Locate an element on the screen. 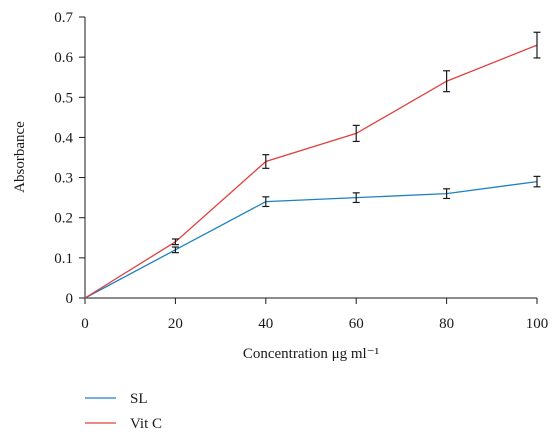  y-ticks: 0 0.1 0.2 0.3 0.4 0.5 0.6 0.7 is located at coordinates (69, 158).